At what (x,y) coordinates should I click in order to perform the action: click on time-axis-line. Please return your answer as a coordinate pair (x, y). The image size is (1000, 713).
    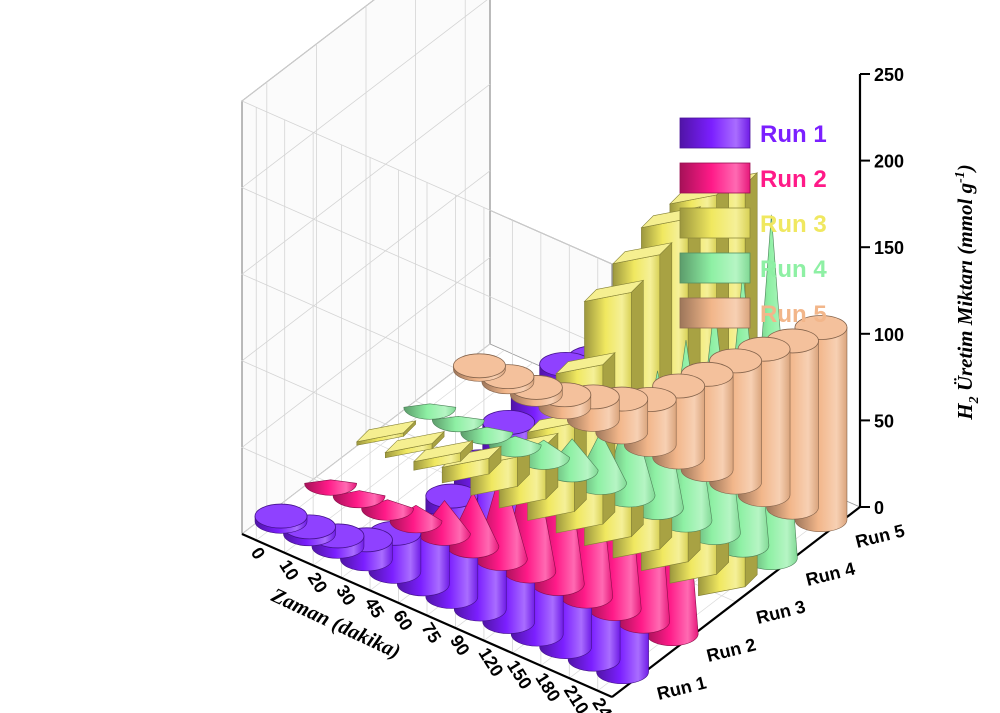
    Looking at the image, I should click on (427, 615).